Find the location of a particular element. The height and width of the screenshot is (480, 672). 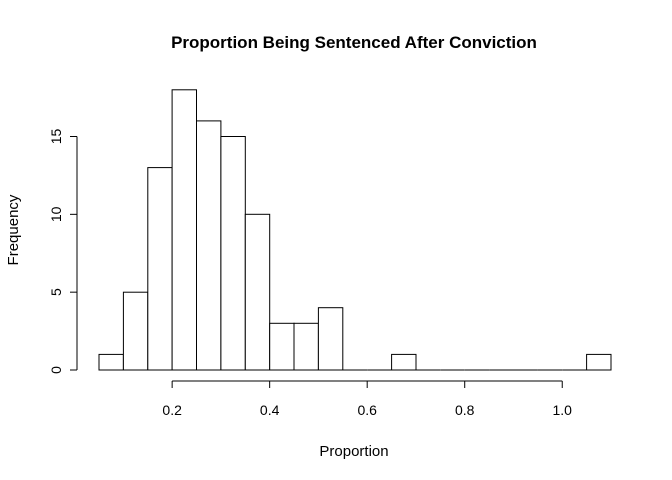

x-axis-label: Proportion is located at coordinates (353, 451).